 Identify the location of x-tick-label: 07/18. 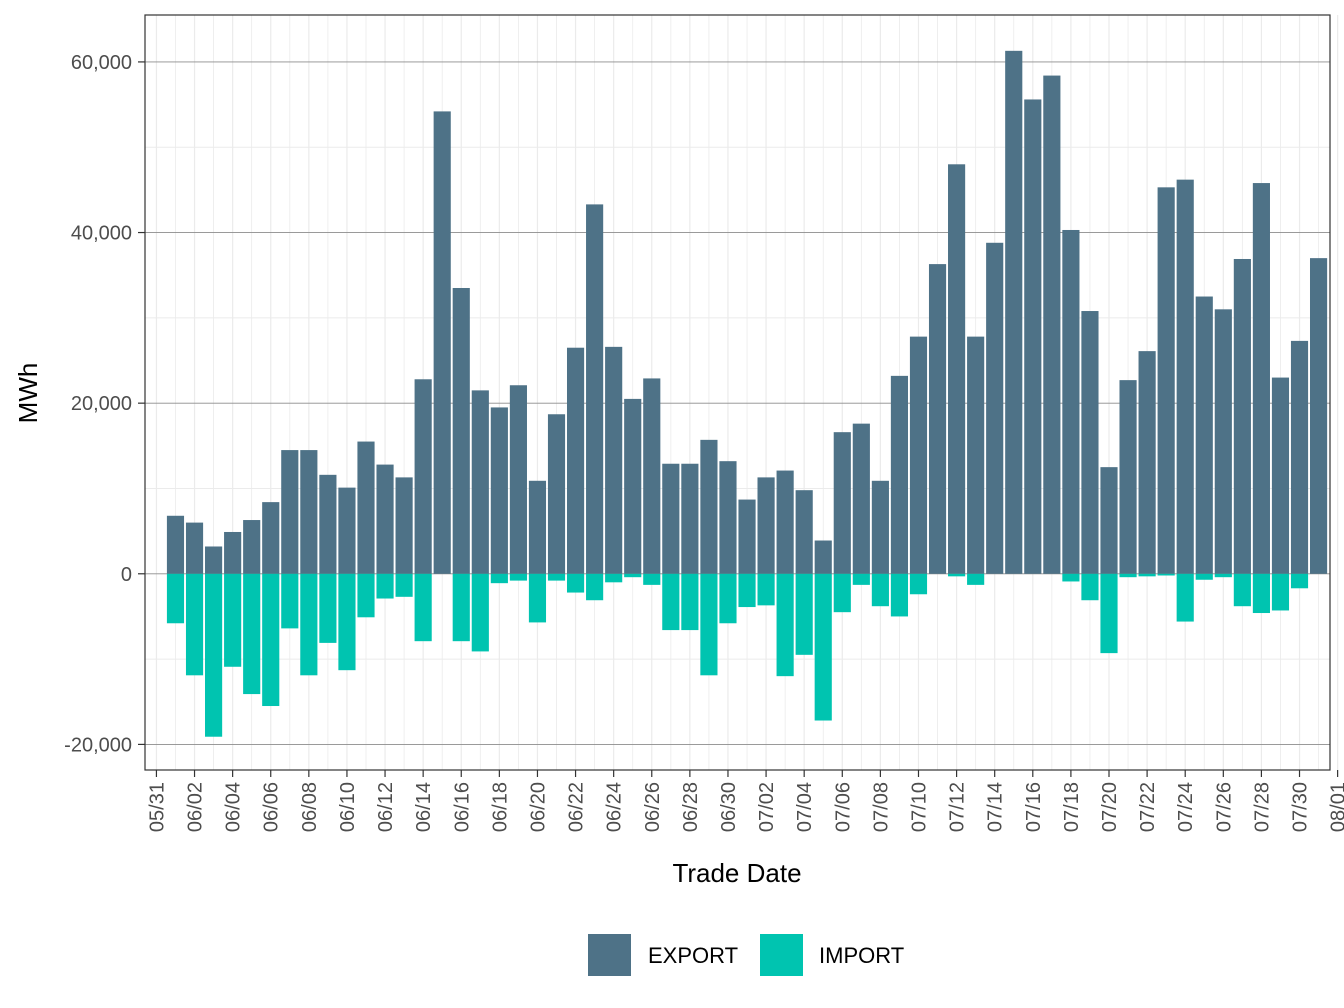
(1072, 807).